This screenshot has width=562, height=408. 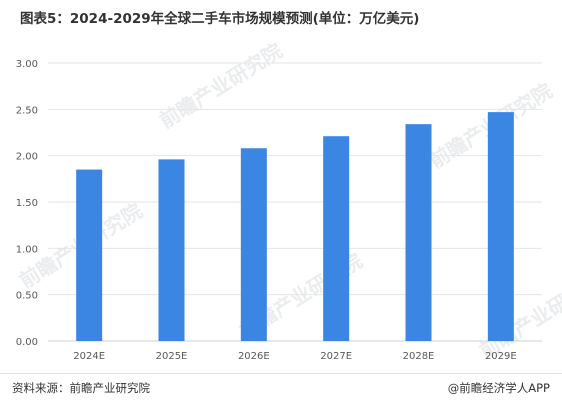 I want to click on chart-title: 图表5：2024-2029年全球二手车市场规模预测(单位：万亿美元), so click(x=220, y=19).